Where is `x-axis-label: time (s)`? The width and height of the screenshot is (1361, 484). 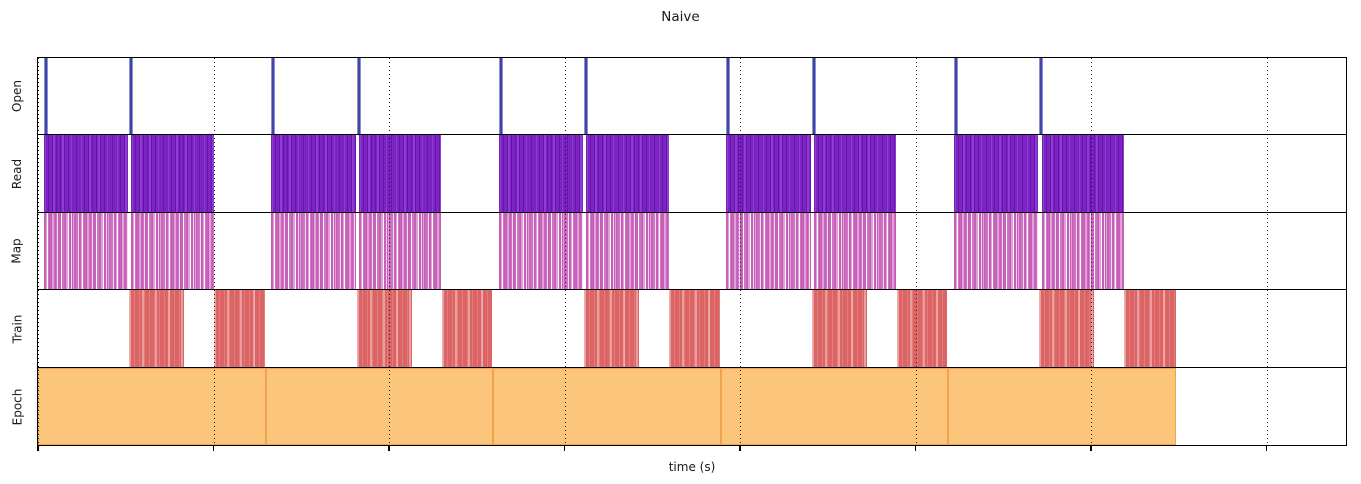 x-axis-label: time (s) is located at coordinates (692, 467).